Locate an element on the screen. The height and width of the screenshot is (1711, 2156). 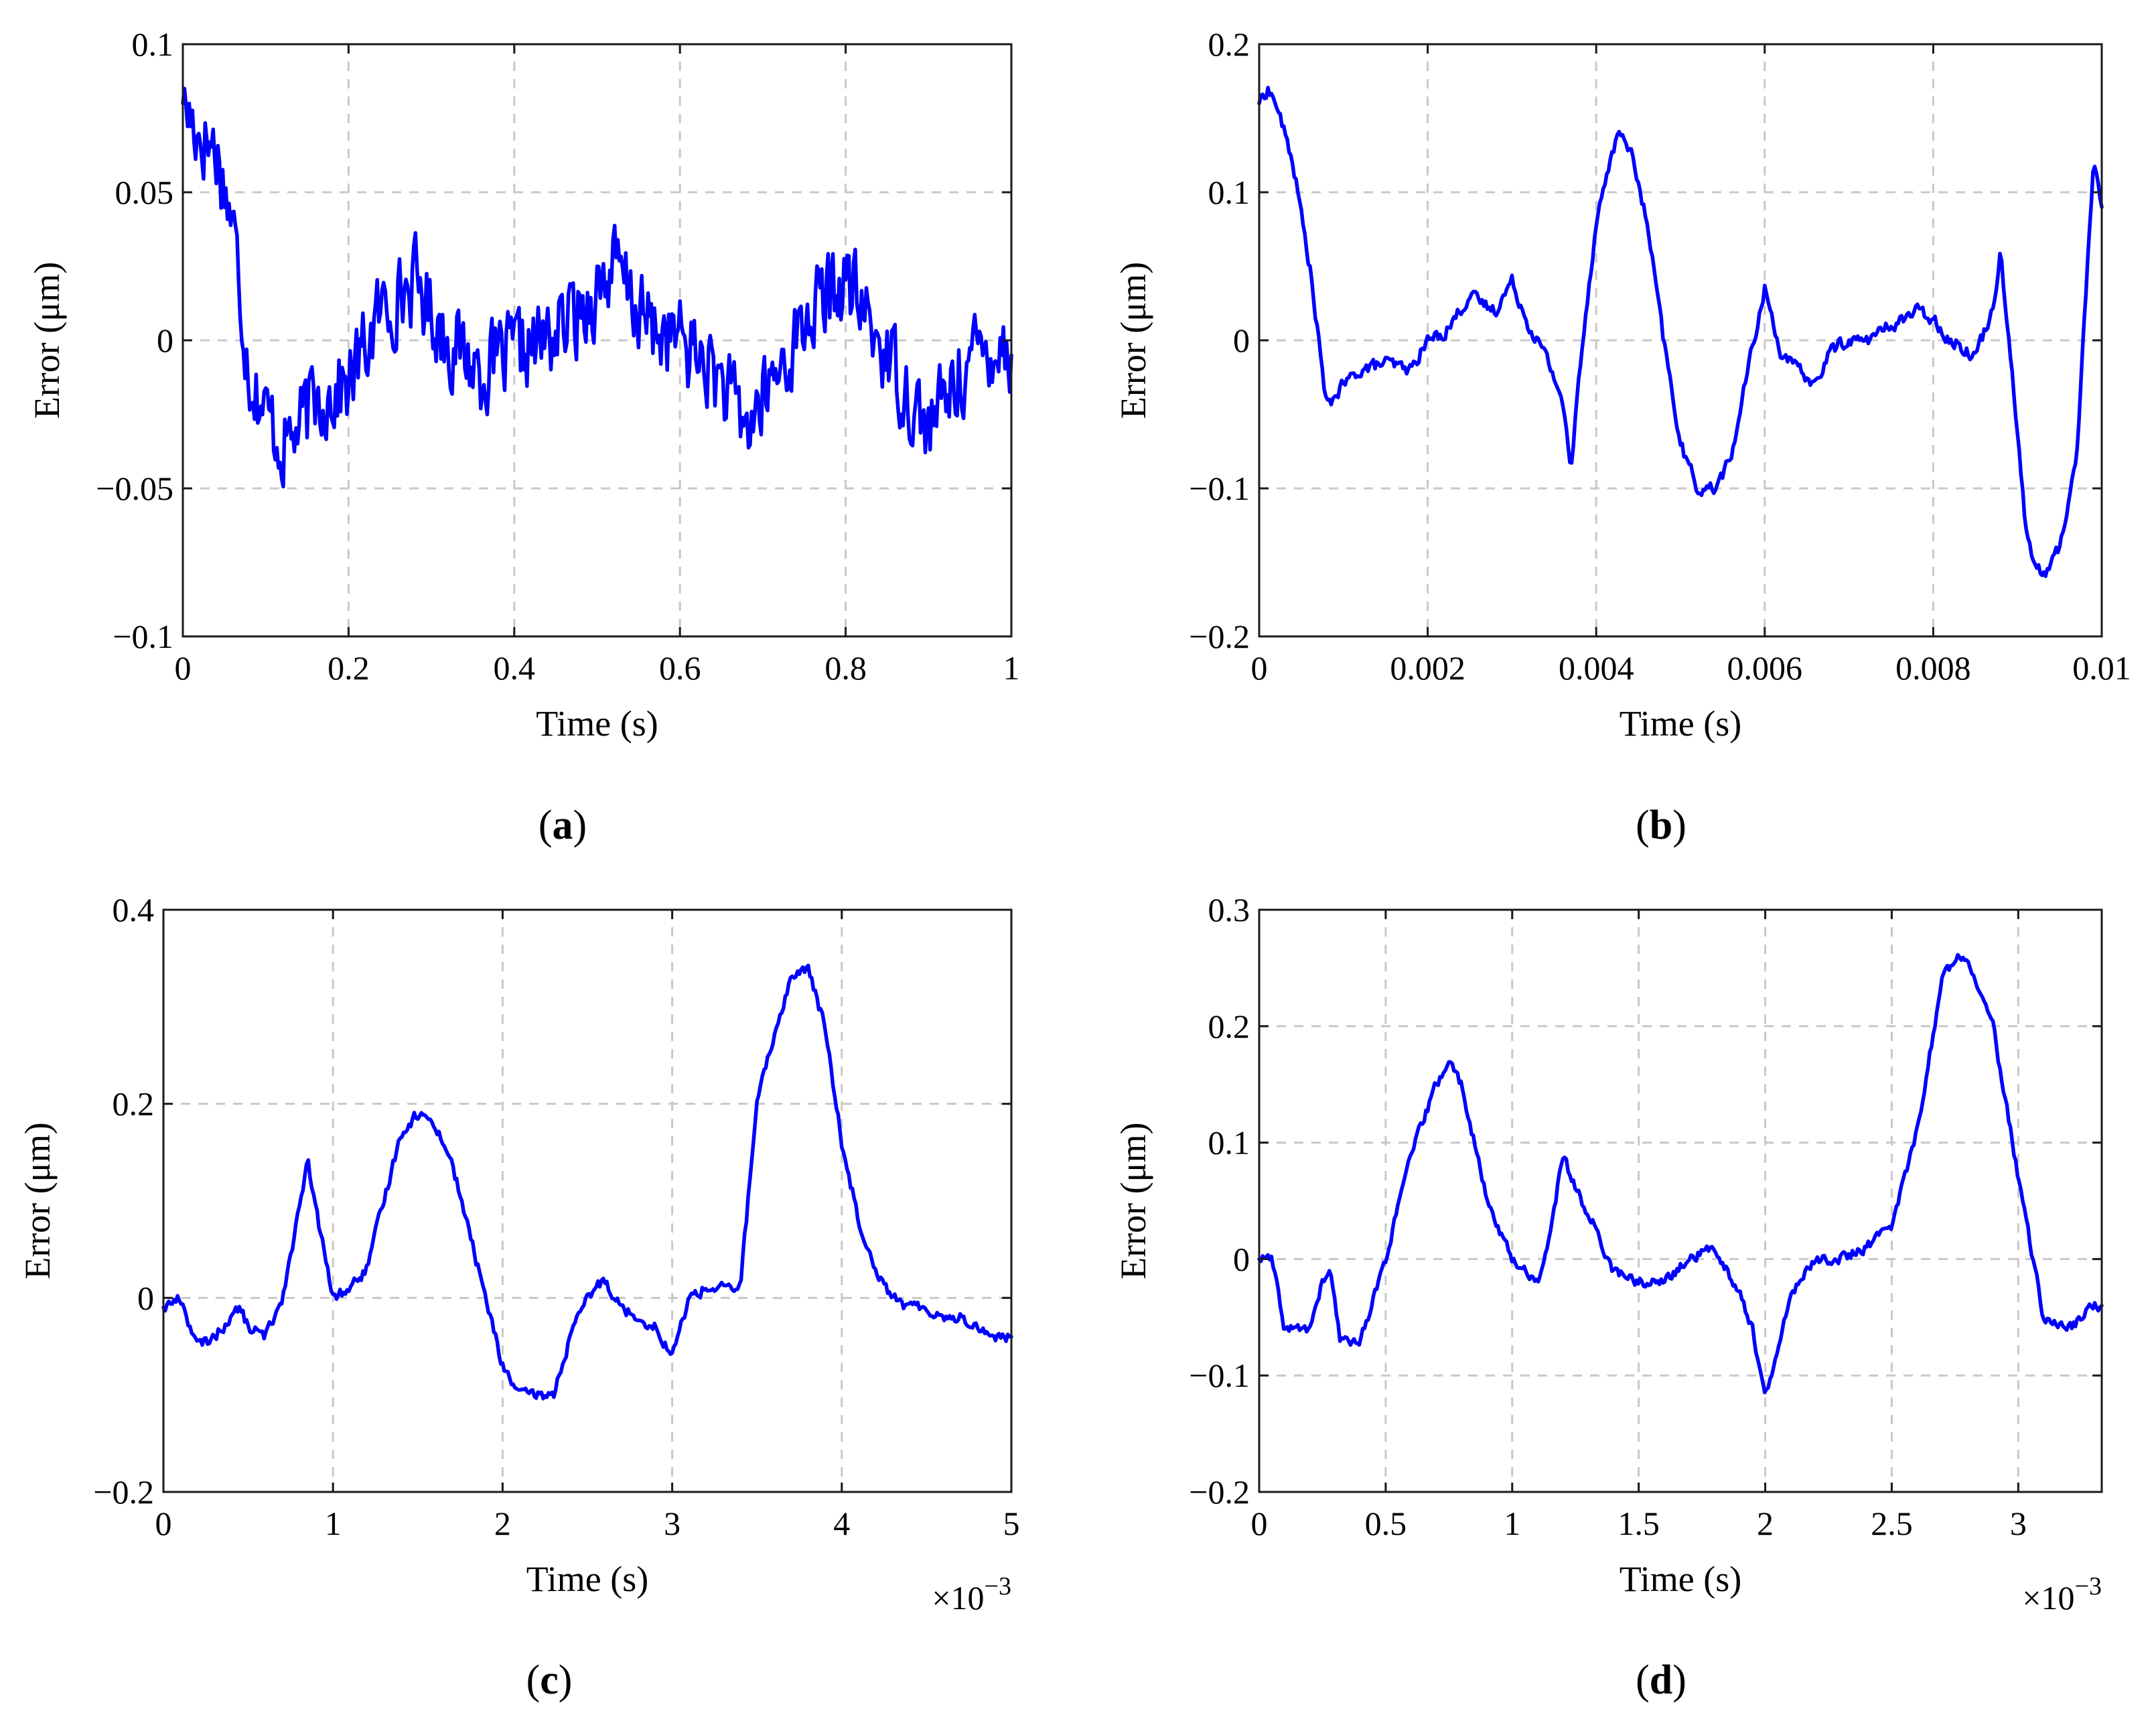
x-tick-label: 0.6 is located at coordinates (680, 668).